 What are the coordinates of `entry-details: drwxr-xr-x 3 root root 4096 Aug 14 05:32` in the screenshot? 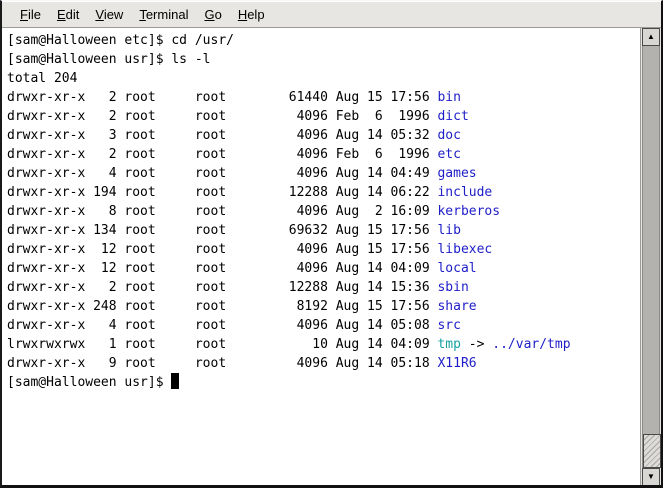 It's located at (222, 135).